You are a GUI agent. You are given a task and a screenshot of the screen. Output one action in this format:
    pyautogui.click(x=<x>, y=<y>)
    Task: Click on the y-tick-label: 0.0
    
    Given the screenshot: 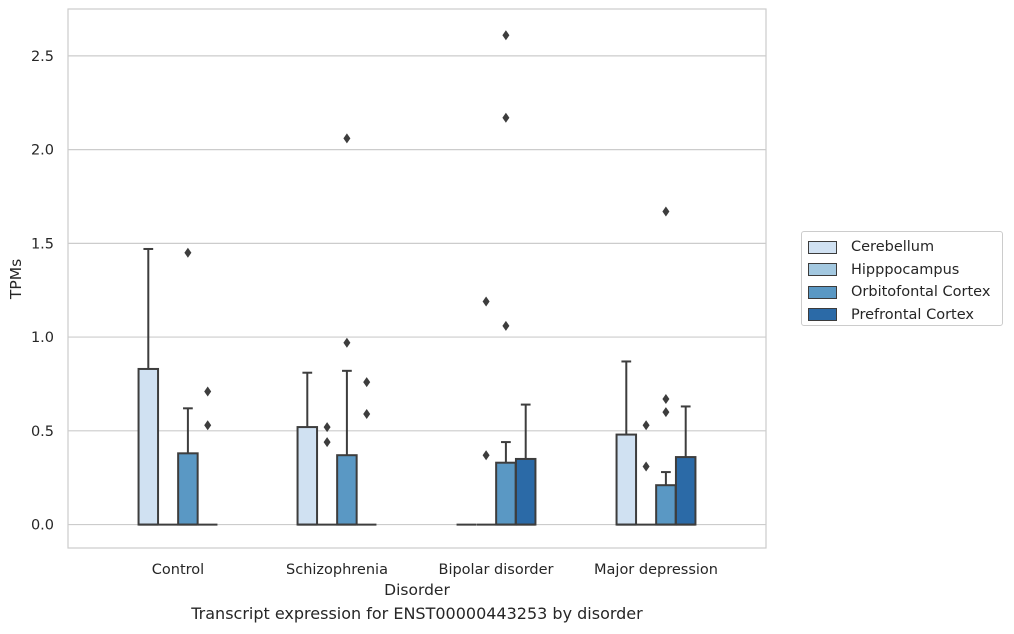 What is the action you would take?
    pyautogui.click(x=42, y=526)
    